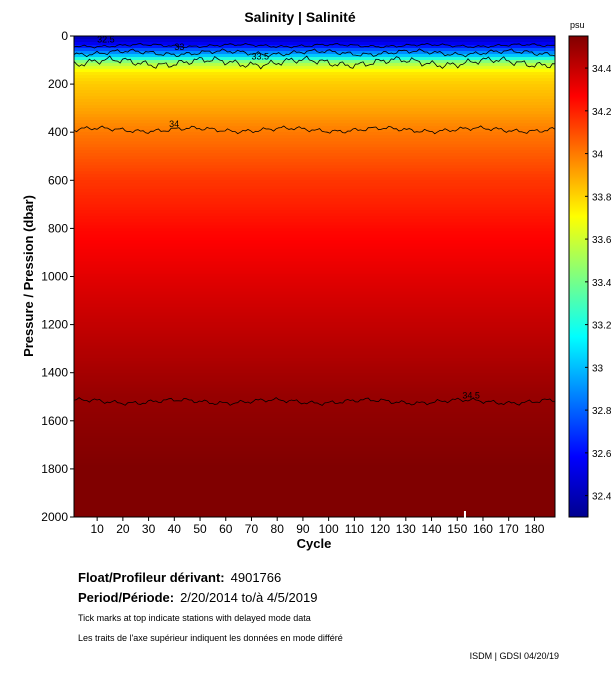 This screenshot has width=611, height=675. What do you see at coordinates (578, 276) in the screenshot?
I see `colorbar` at bounding box center [578, 276].